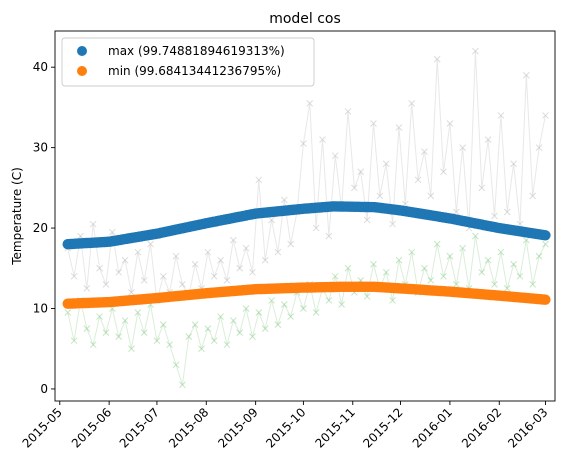 The height and width of the screenshot is (472, 564). What do you see at coordinates (139, 427) in the screenshot?
I see `x-tick-label: 2015-07` at bounding box center [139, 427].